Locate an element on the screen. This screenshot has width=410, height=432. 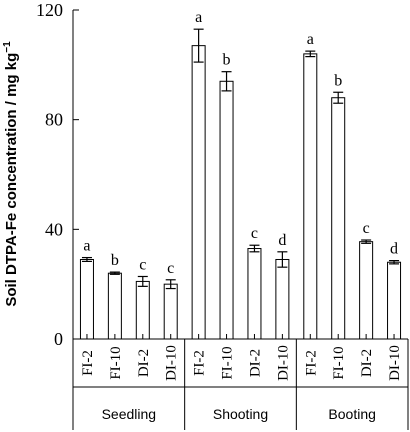
group-label: Seedling is located at coordinates (129, 414).